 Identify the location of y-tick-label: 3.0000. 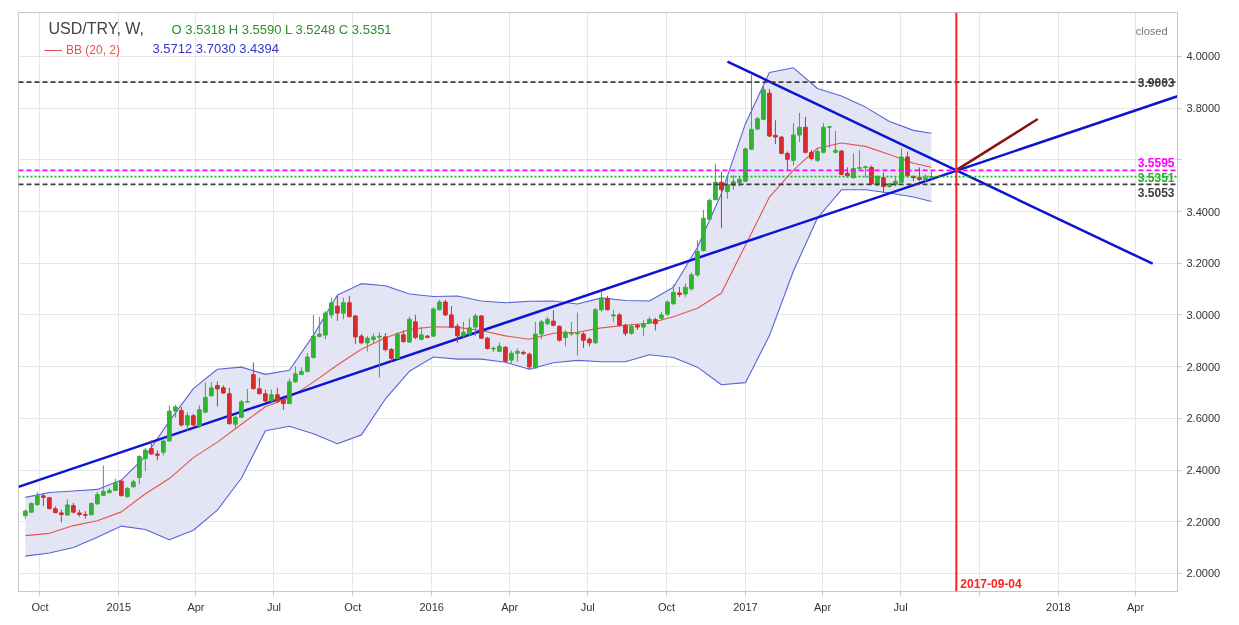
(1203, 314).